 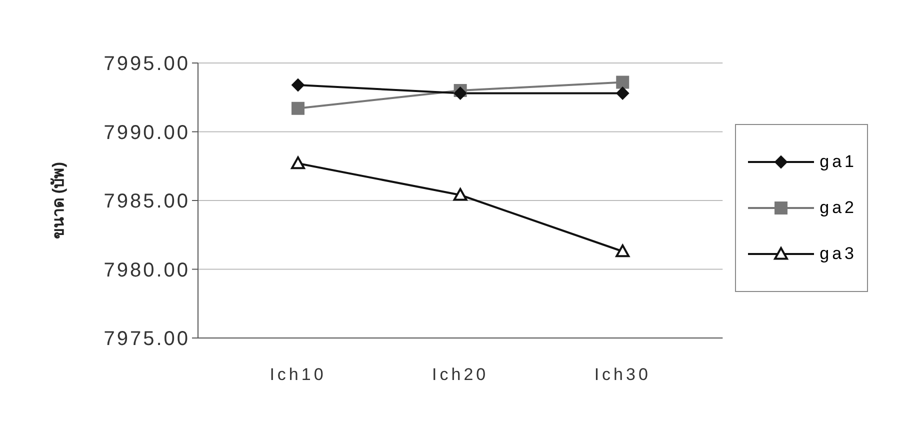 I want to click on y-tick-label: 7975.00, so click(x=147, y=339).